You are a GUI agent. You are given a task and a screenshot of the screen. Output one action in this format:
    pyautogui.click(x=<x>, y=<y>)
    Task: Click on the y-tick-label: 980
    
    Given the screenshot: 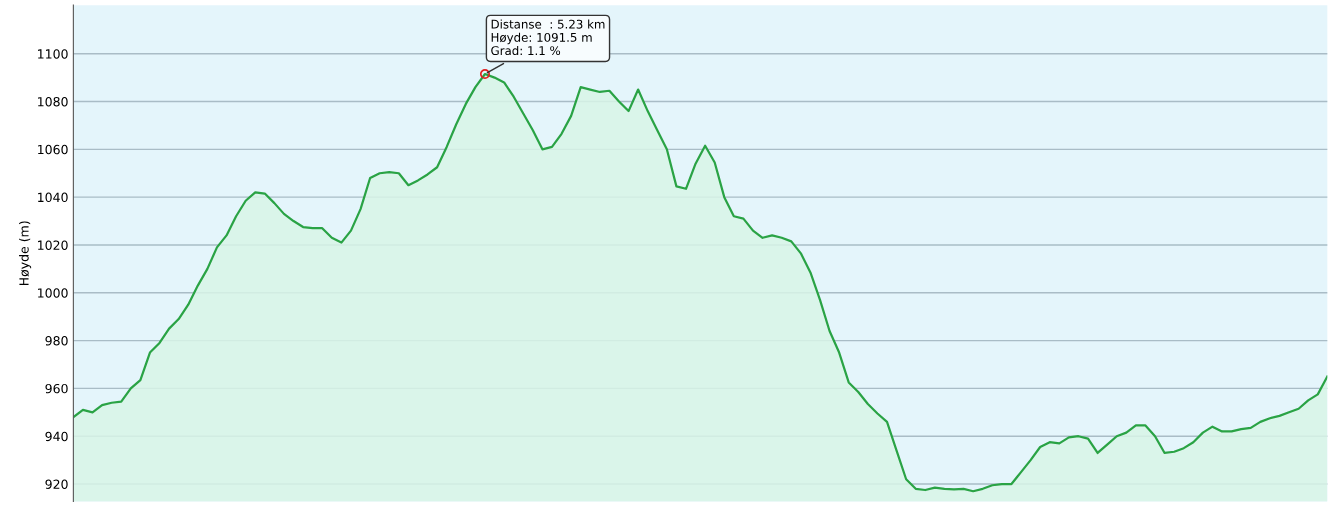 What is the action you would take?
    pyautogui.click(x=56, y=341)
    